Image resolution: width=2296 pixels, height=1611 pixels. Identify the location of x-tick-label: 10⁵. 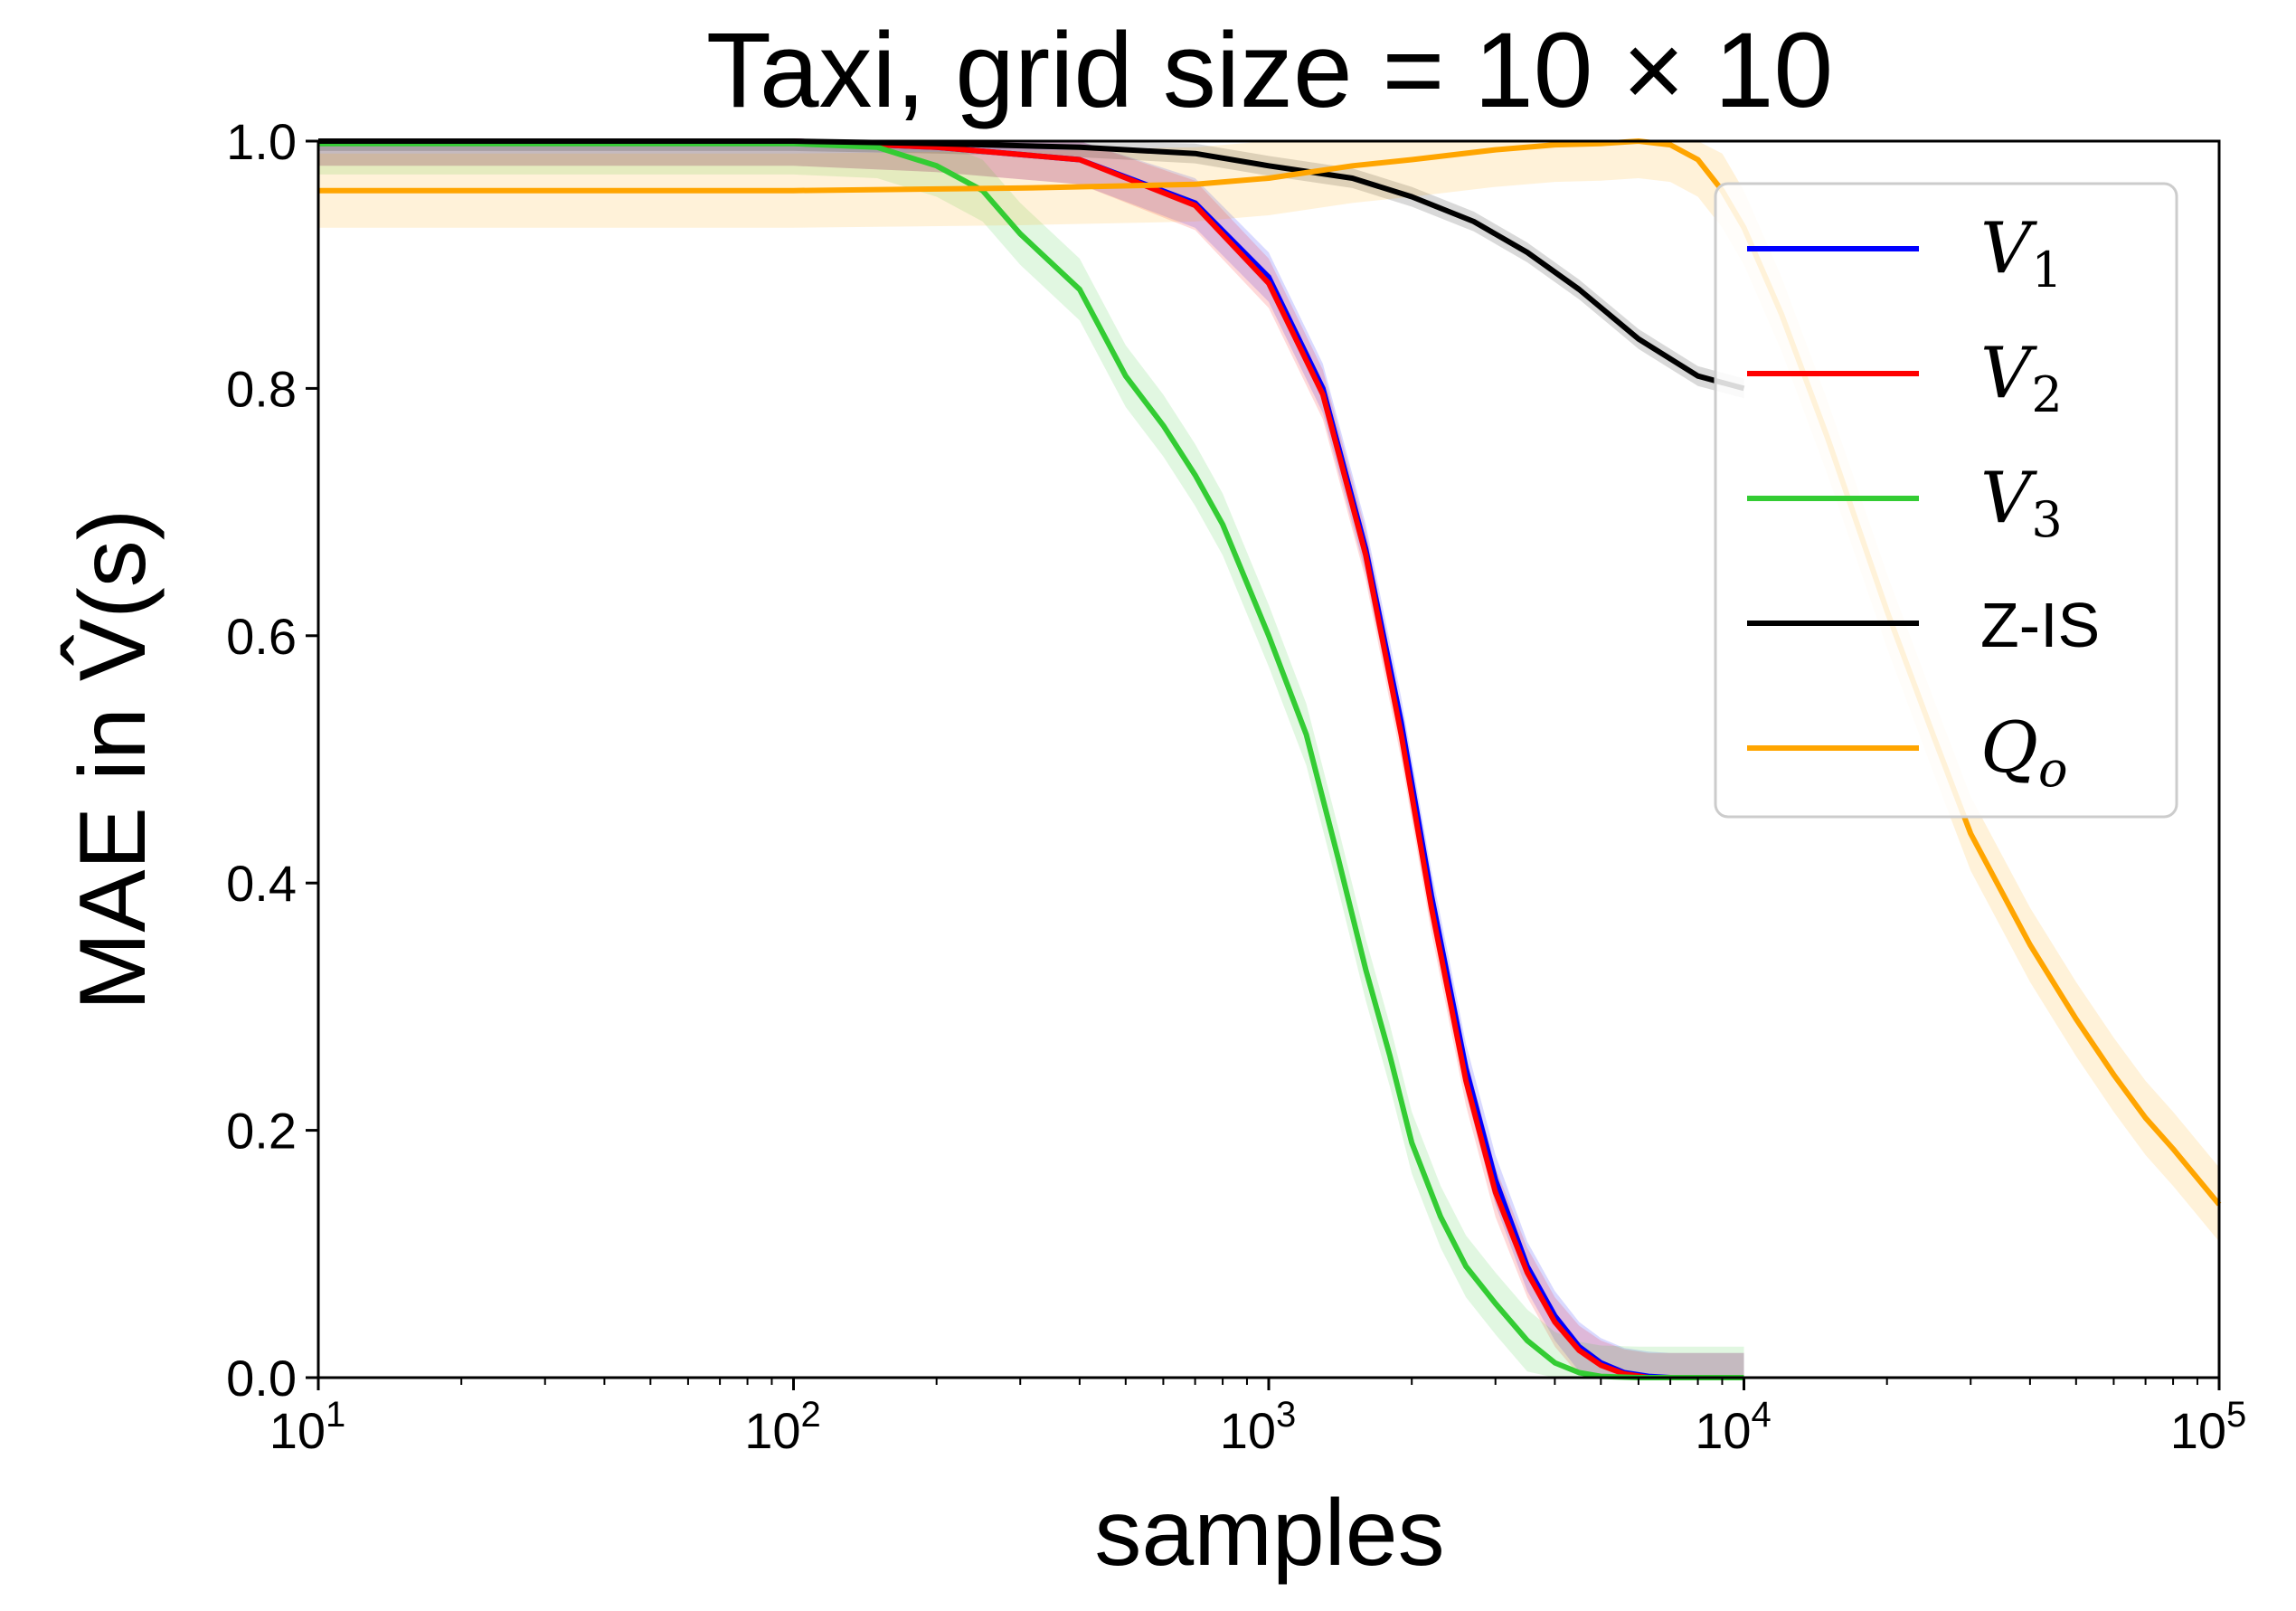
(2208, 1427).